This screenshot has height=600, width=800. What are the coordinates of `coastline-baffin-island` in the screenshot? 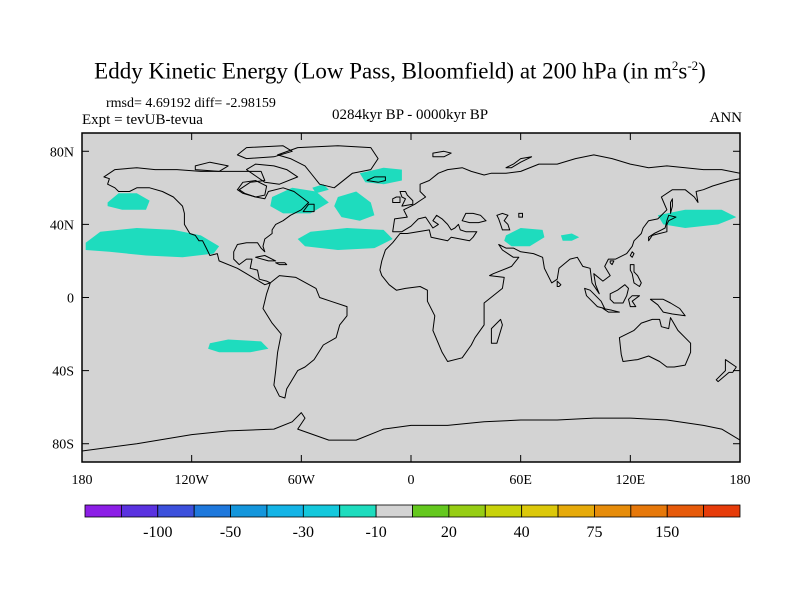 It's located at (272, 174).